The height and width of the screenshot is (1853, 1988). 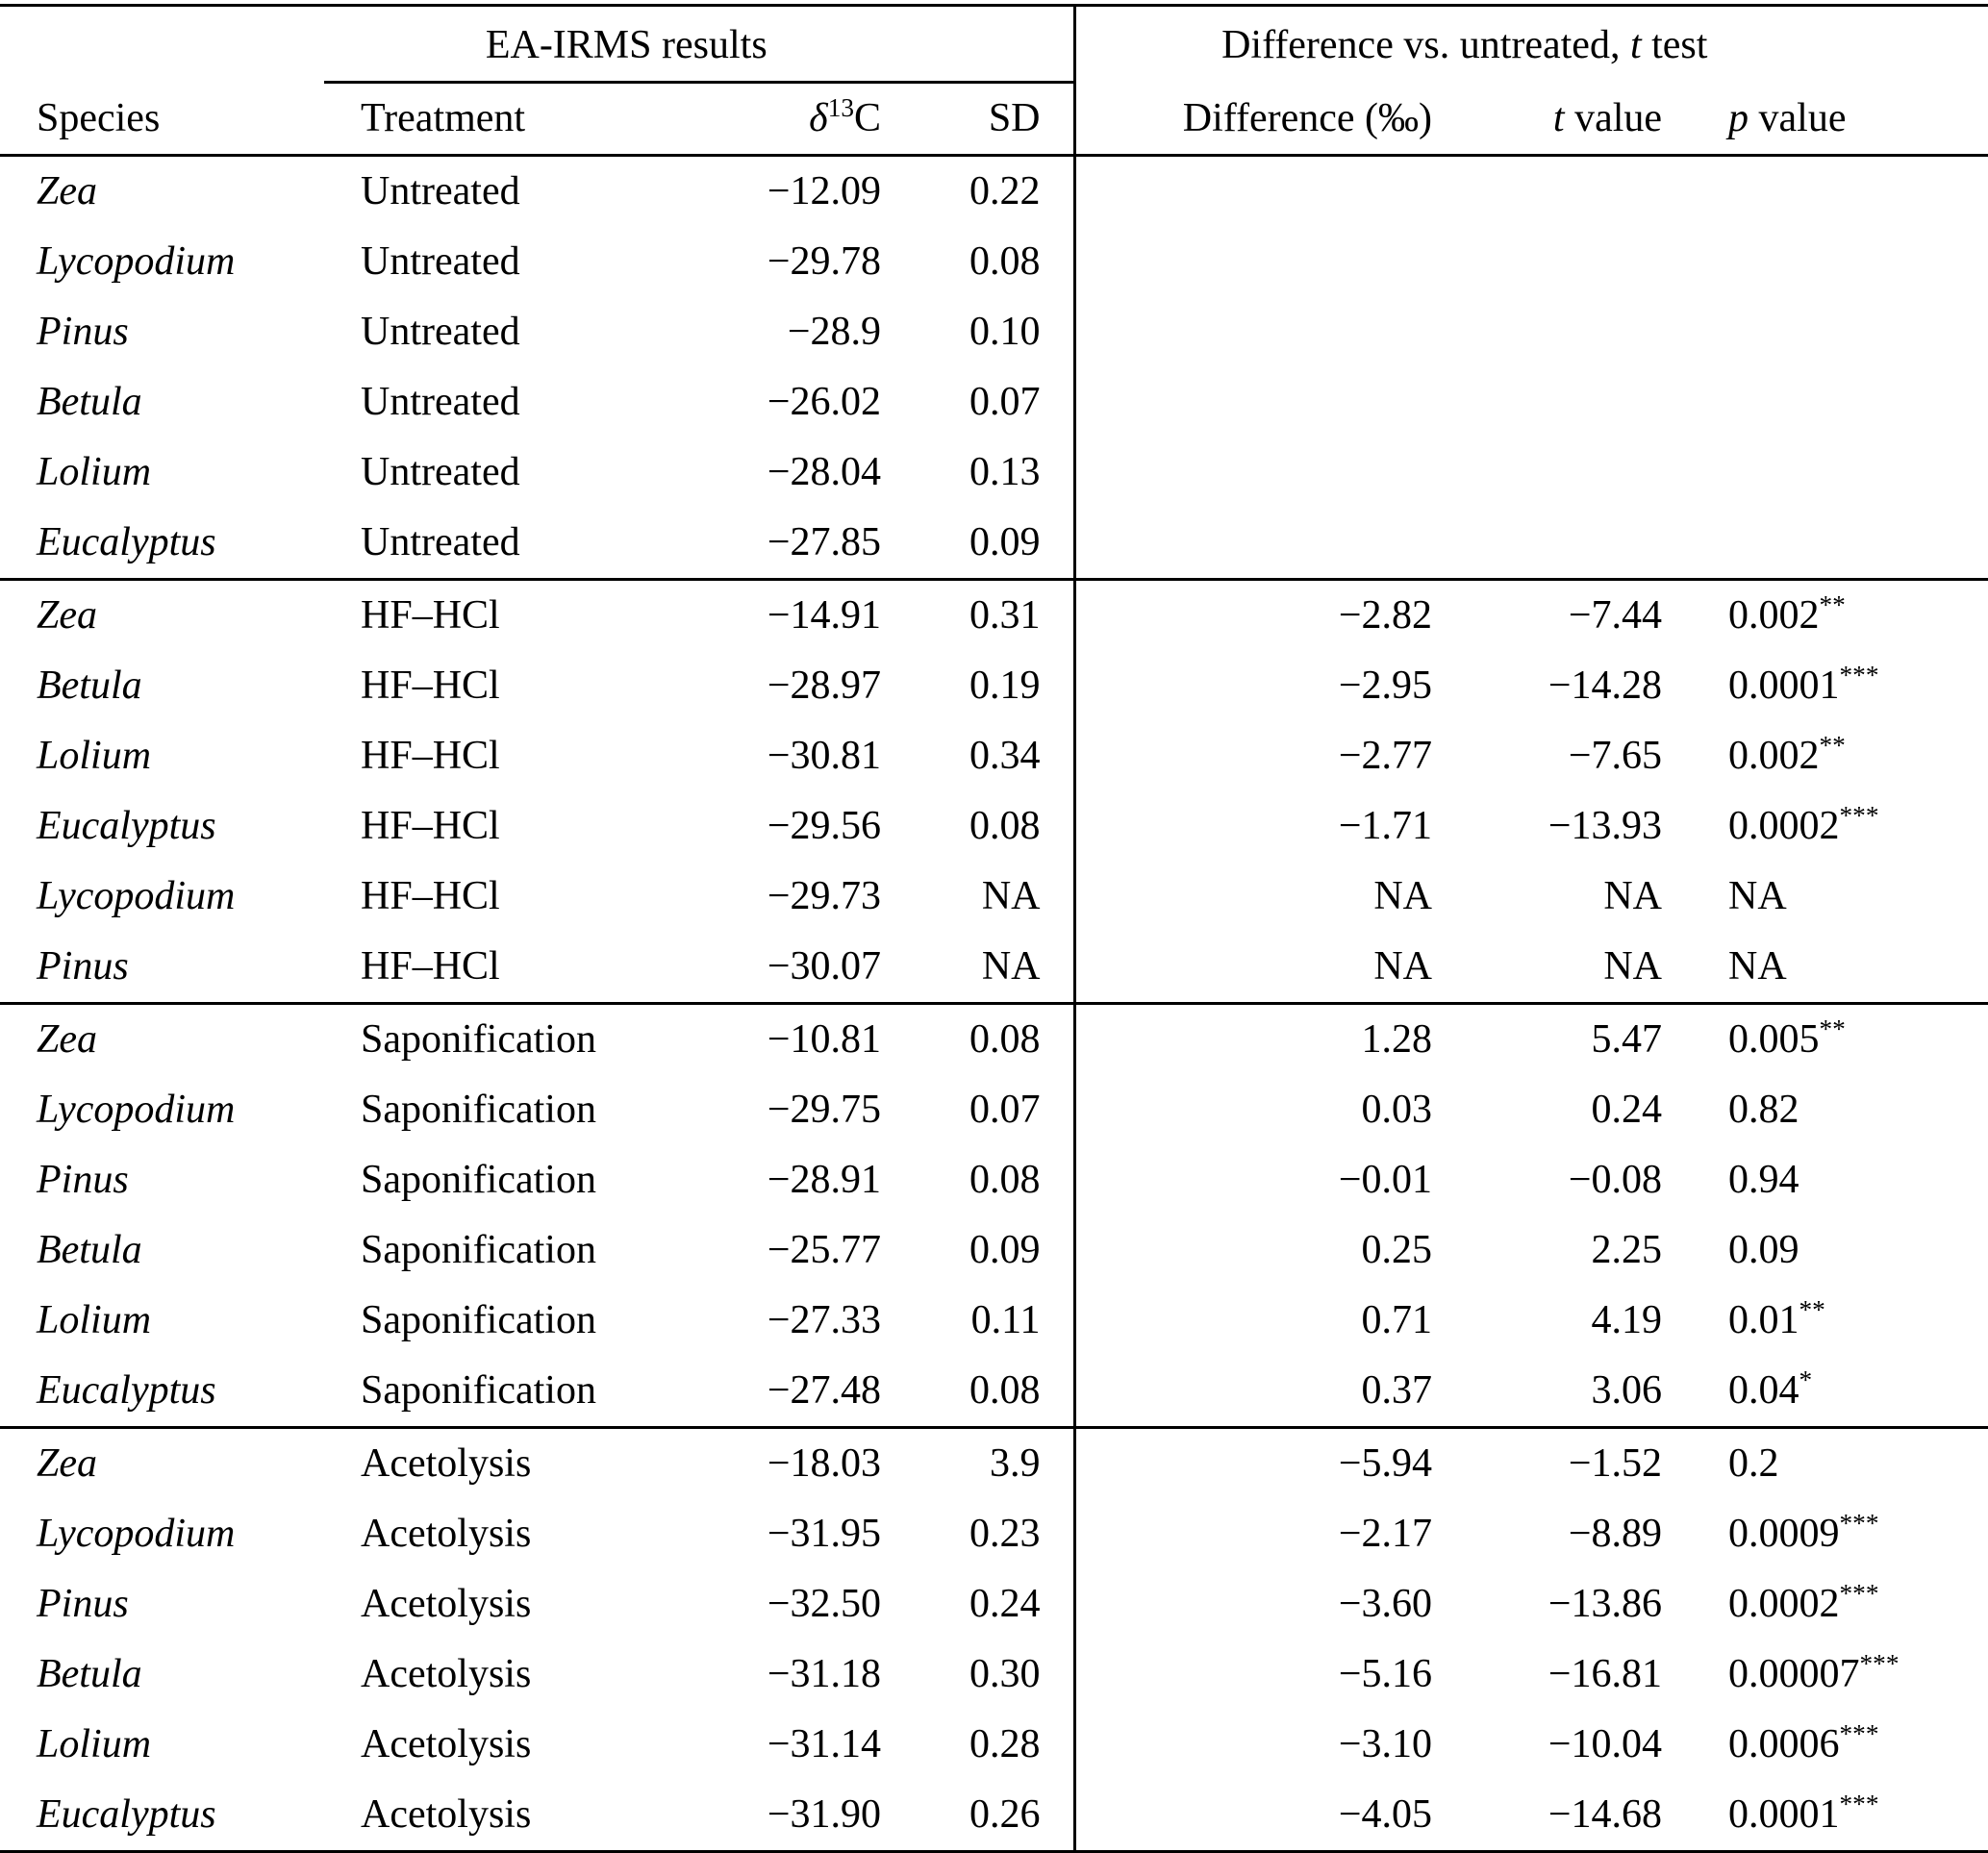 What do you see at coordinates (1770, 1389) in the screenshot?
I see `p-value-cell: 0.04*` at bounding box center [1770, 1389].